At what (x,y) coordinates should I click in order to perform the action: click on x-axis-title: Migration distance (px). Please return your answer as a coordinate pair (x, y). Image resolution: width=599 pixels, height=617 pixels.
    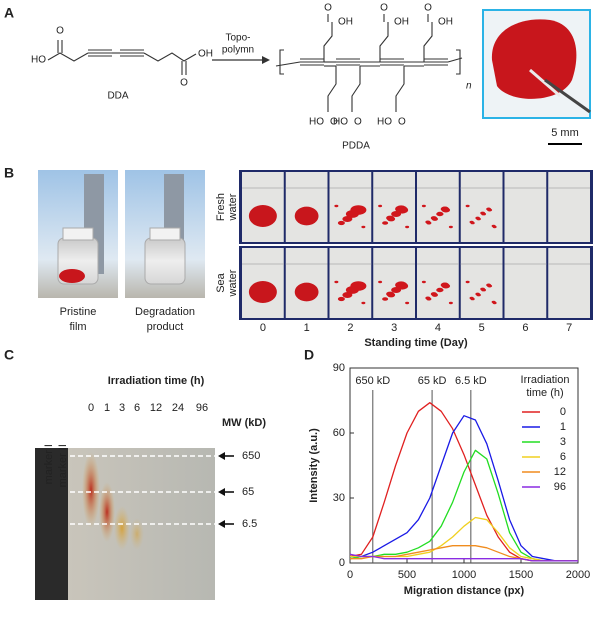
    Looking at the image, I should click on (464, 591).